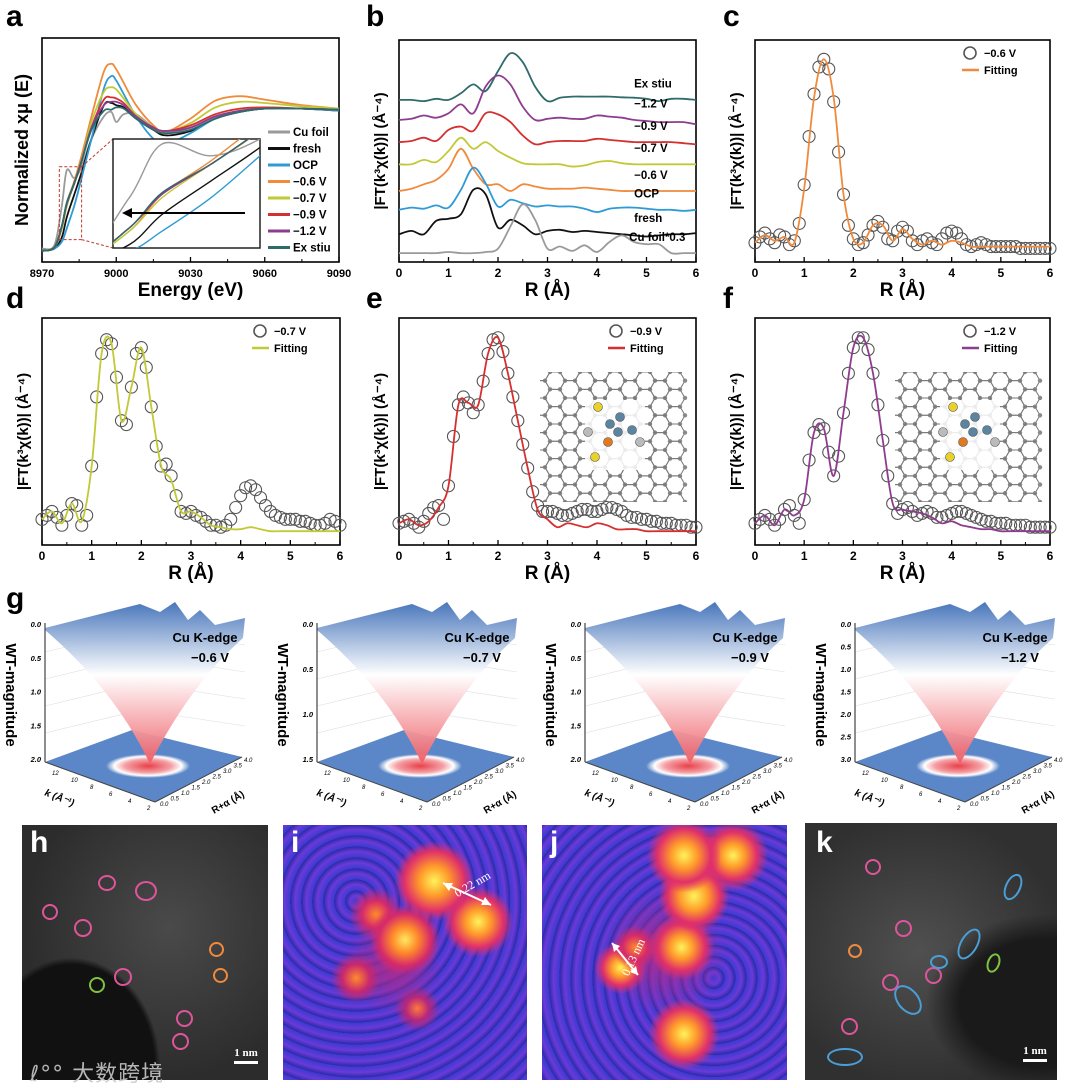  Describe the element at coordinates (1035, 1053) in the screenshot. I see `scale-bar: 1 nm` at that location.